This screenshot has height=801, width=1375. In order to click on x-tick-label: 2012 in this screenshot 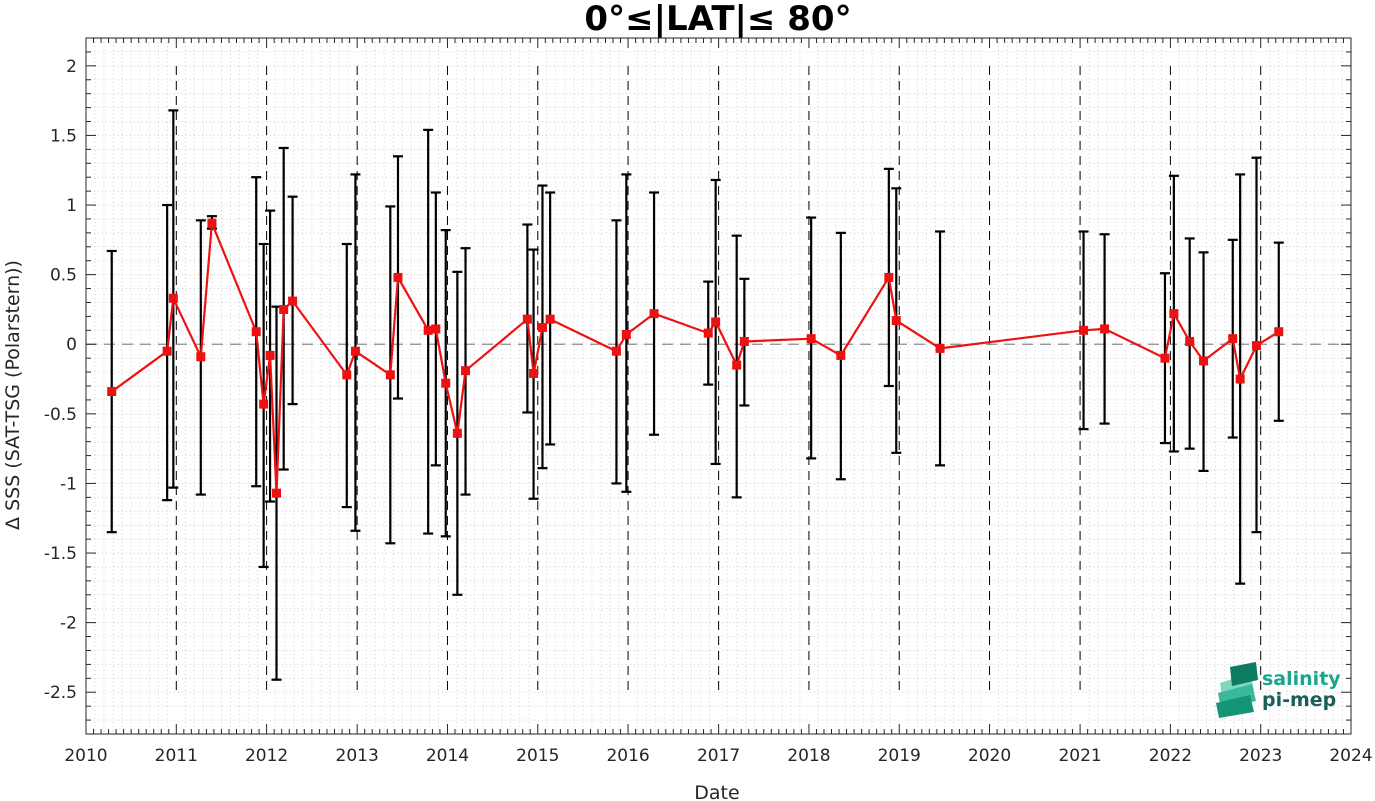, I will do `click(266, 756)`.